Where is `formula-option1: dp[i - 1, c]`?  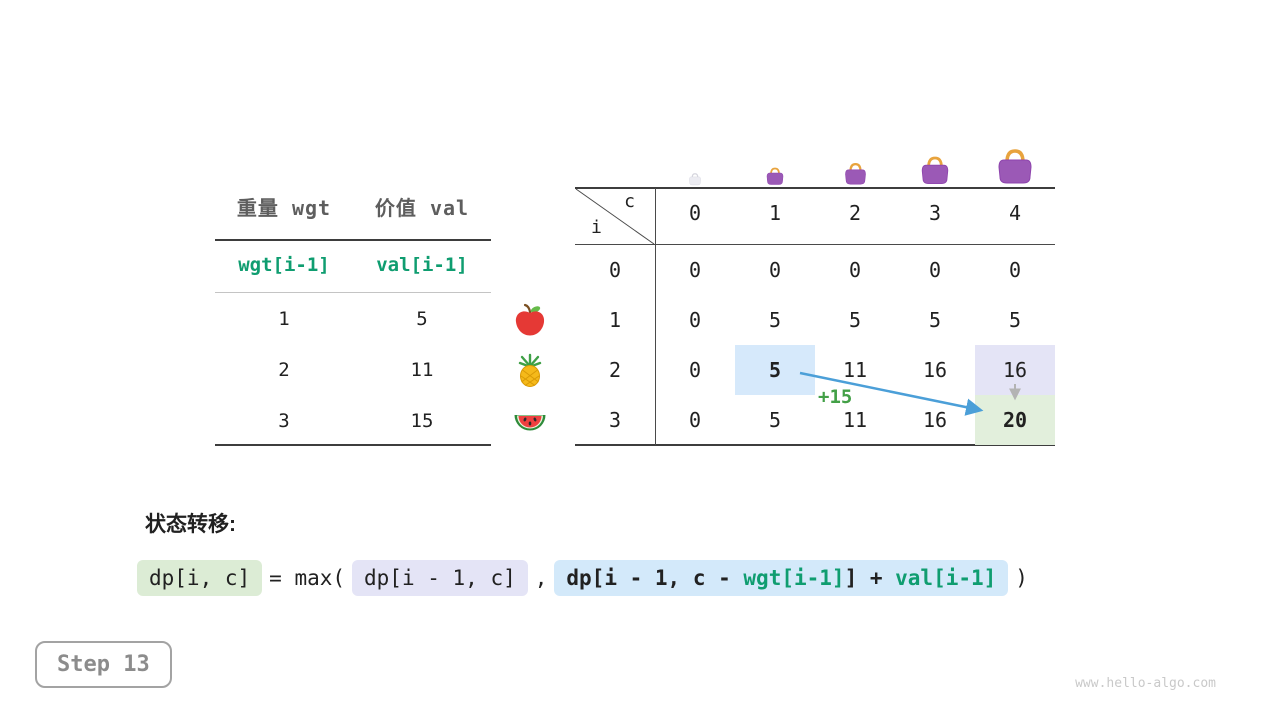 formula-option1: dp[i - 1, c] is located at coordinates (440, 578).